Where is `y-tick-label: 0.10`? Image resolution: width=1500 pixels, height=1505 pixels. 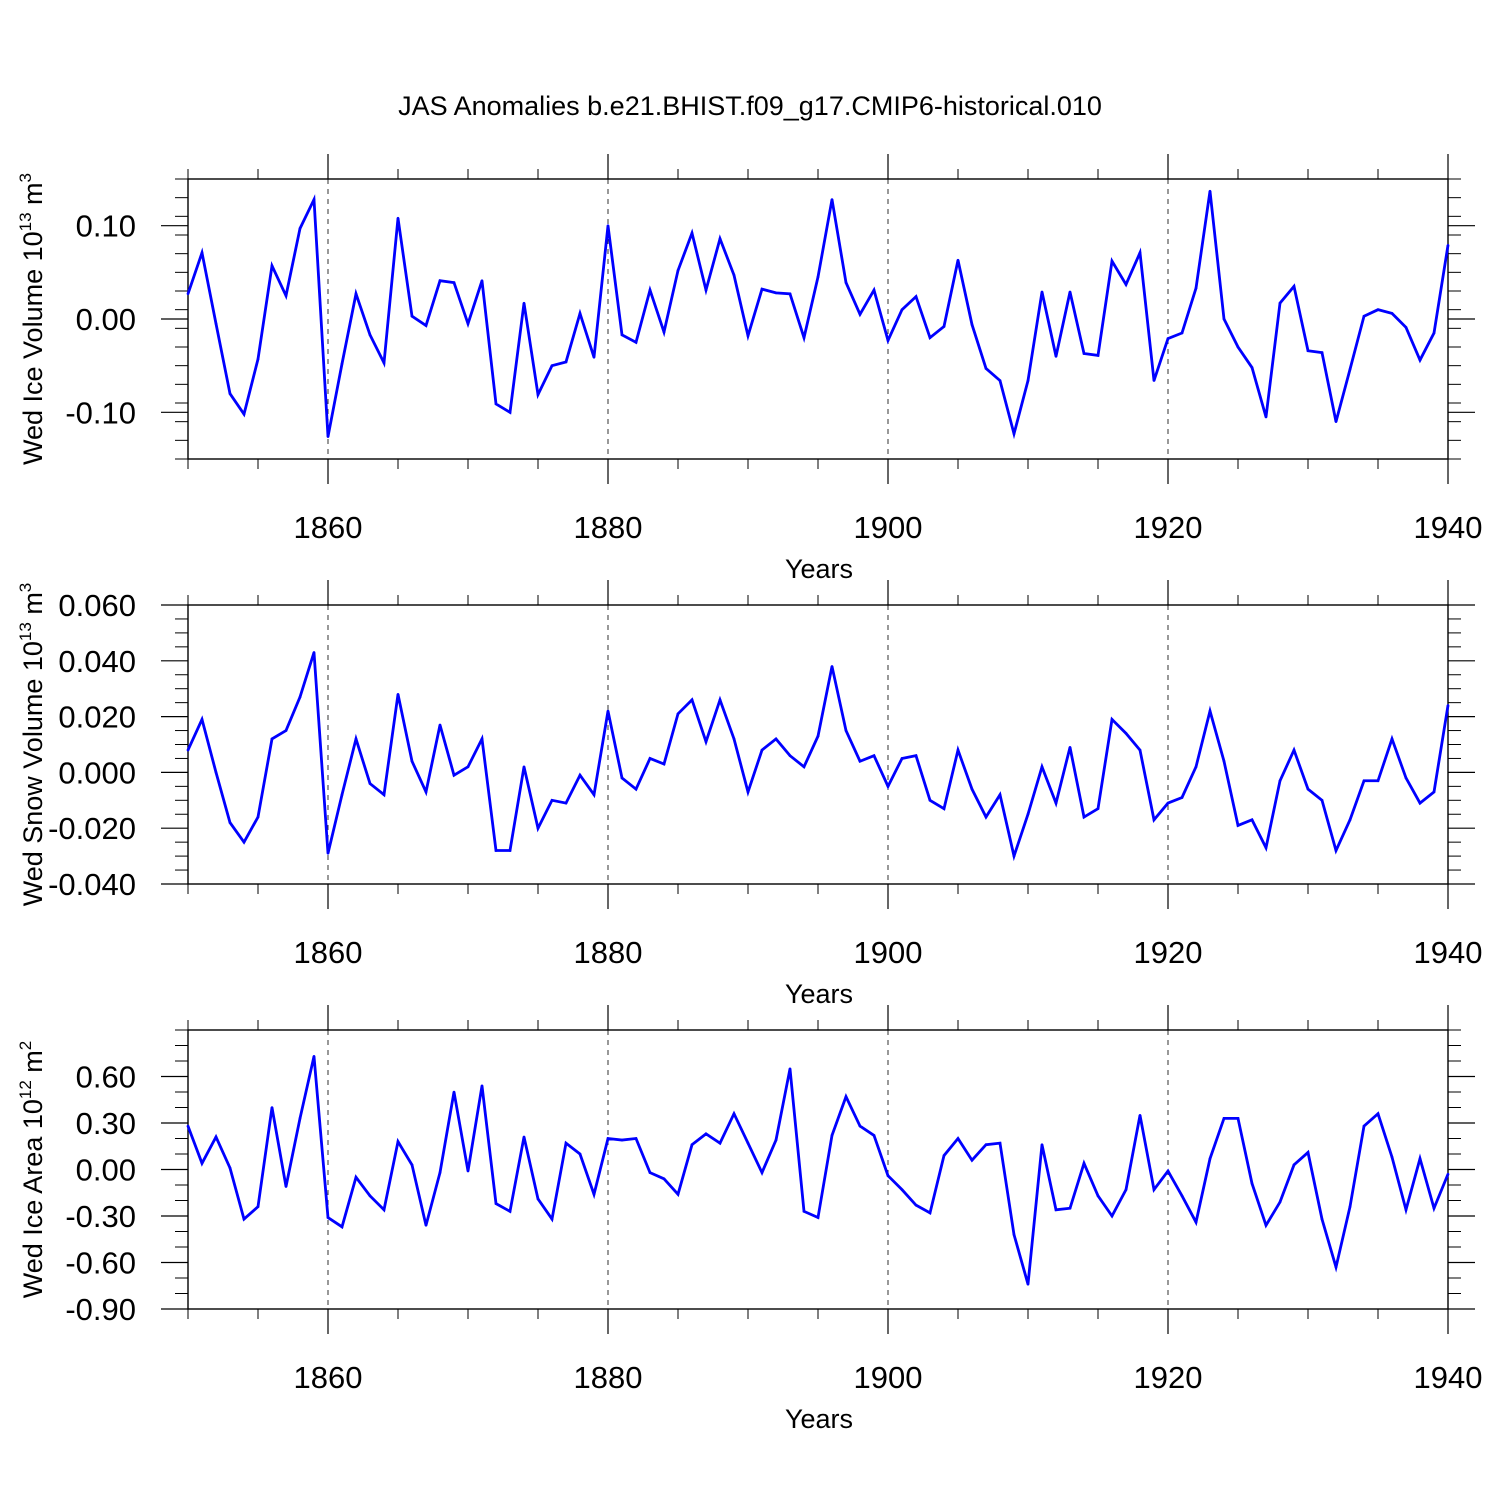
y-tick-label: 0.10 is located at coordinates (106, 226).